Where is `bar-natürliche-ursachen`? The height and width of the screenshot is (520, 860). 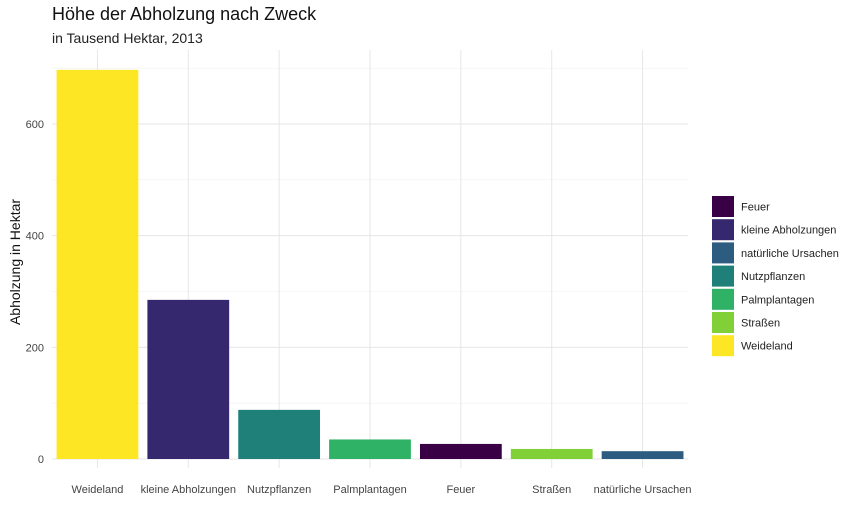 bar-natürliche-ursachen is located at coordinates (642, 455).